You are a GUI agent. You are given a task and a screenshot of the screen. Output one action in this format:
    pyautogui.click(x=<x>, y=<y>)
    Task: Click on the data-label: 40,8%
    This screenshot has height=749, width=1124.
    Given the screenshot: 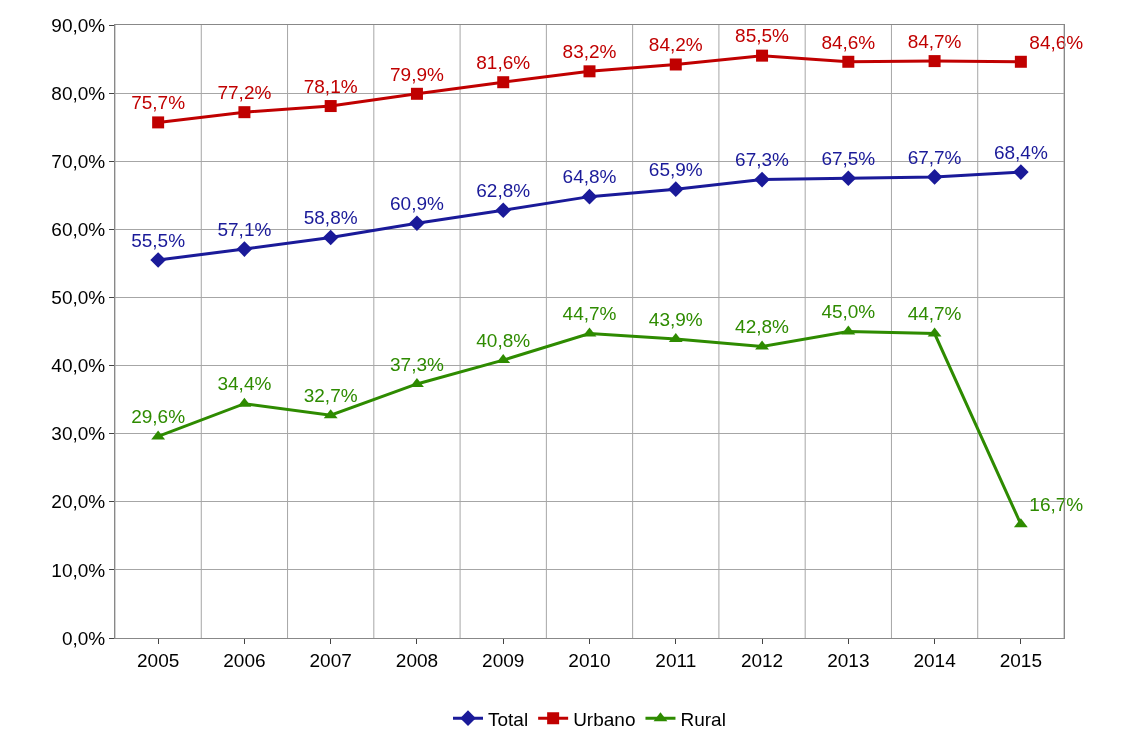 What is the action you would take?
    pyautogui.click(x=503, y=340)
    